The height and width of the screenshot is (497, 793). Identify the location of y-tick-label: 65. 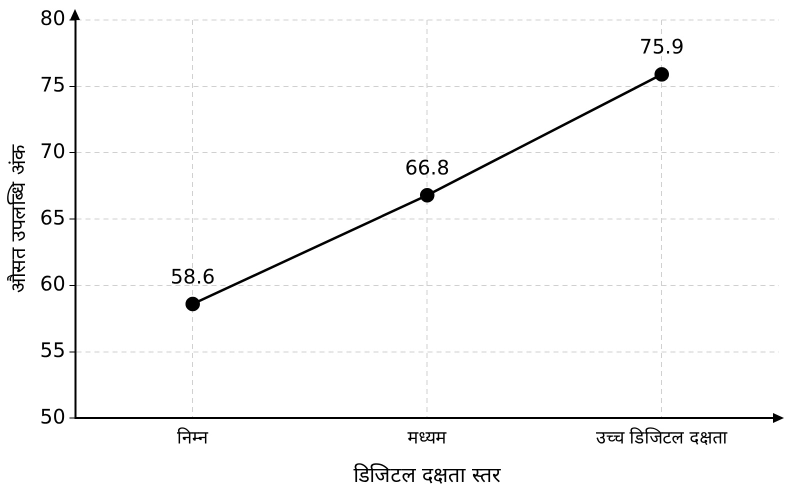
(53, 217).